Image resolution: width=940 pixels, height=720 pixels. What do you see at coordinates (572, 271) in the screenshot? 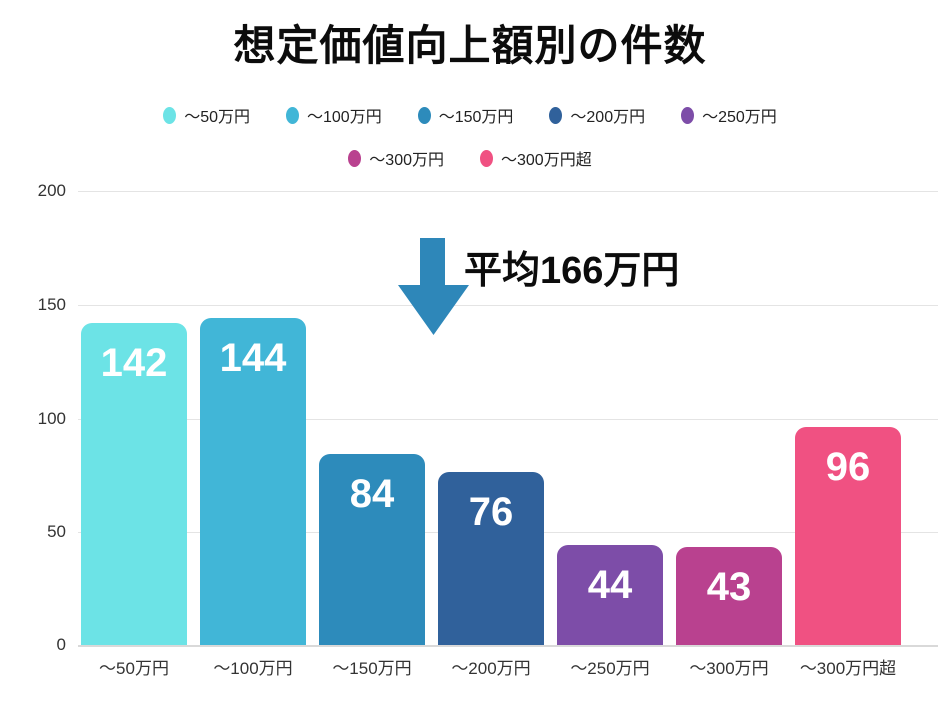
I see `average-annotation: 平均166万円` at bounding box center [572, 271].